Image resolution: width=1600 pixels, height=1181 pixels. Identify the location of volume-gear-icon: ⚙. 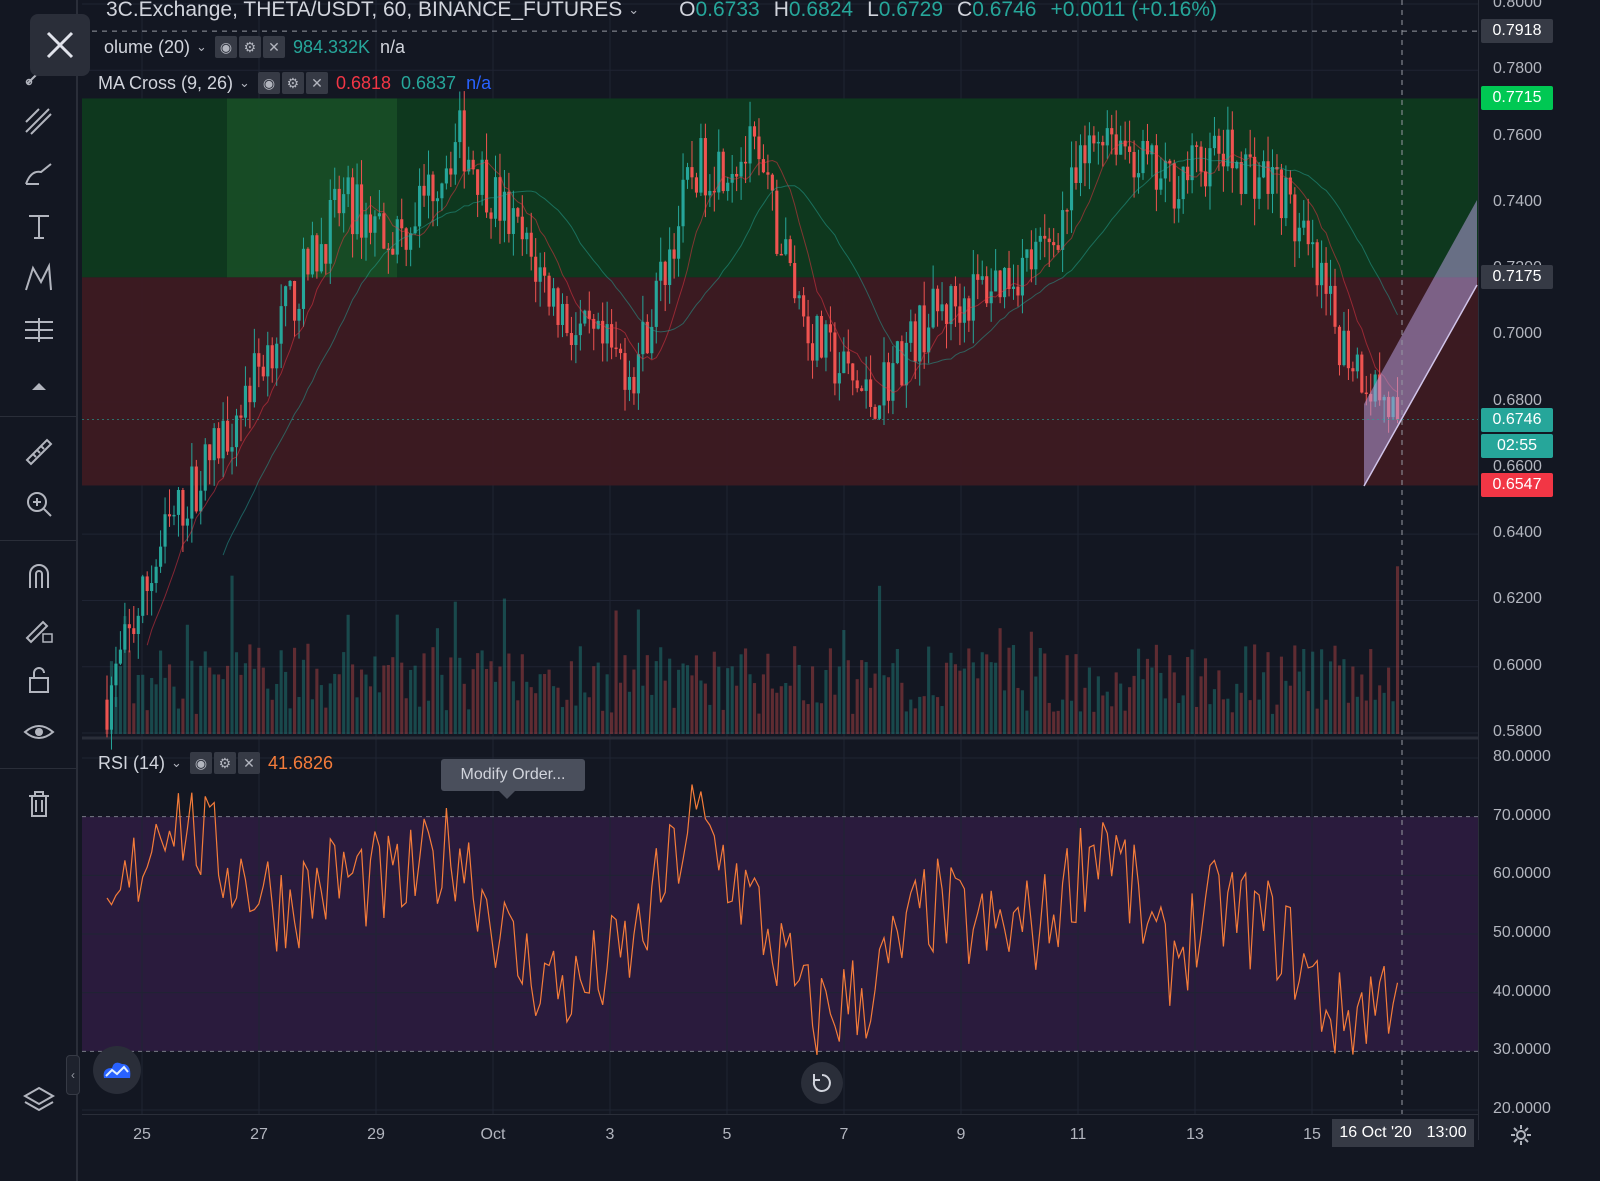
(249, 47).